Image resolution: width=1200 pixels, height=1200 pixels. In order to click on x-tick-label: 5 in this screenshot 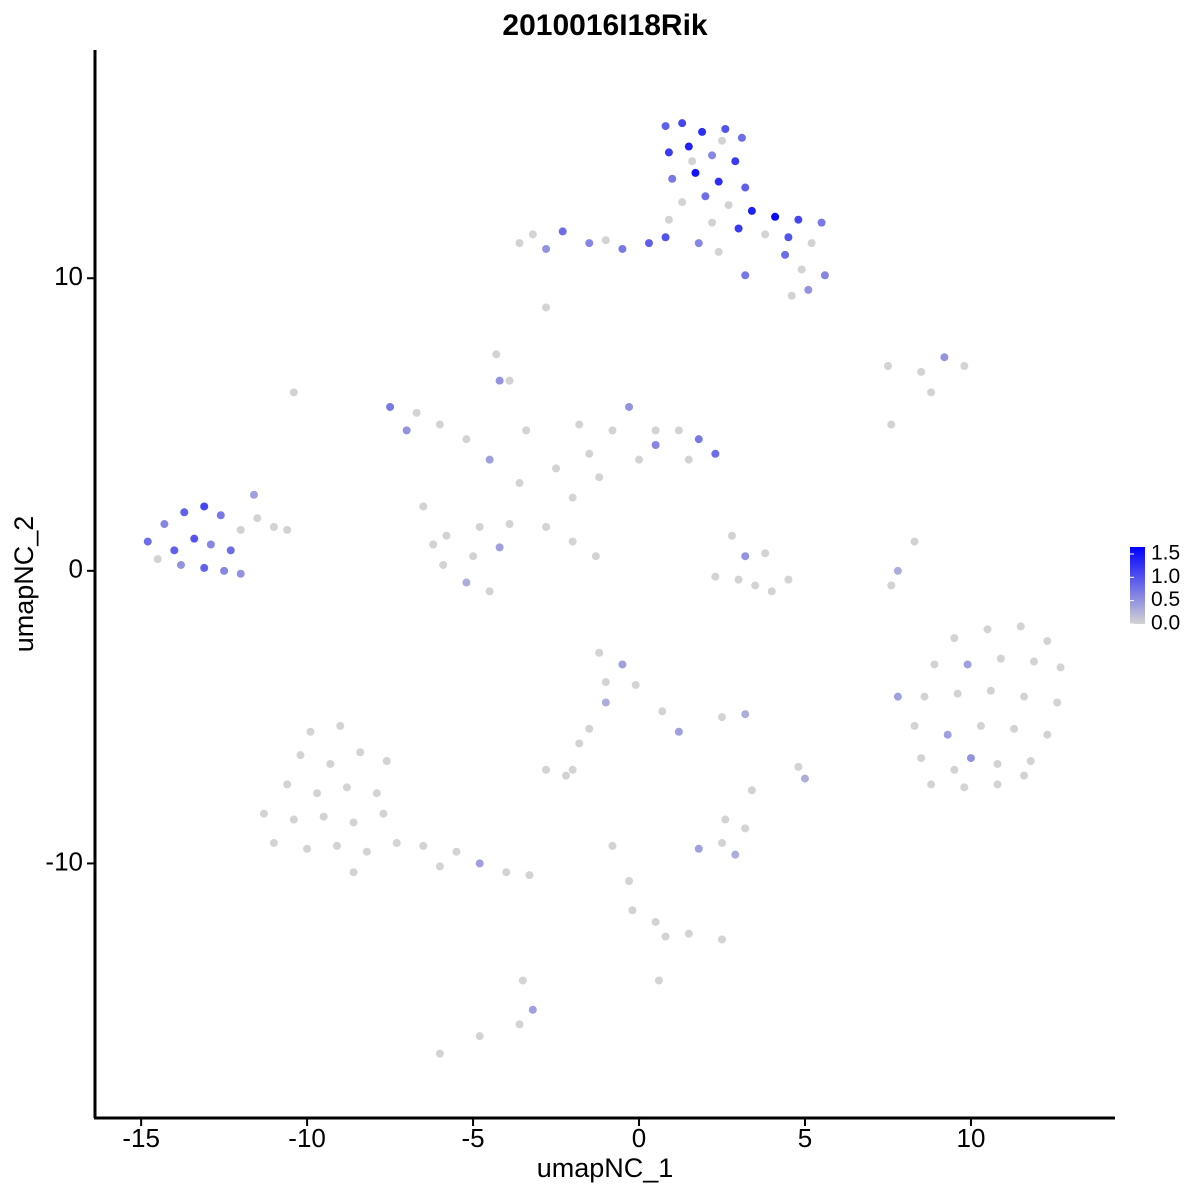, I will do `click(805, 1138)`.